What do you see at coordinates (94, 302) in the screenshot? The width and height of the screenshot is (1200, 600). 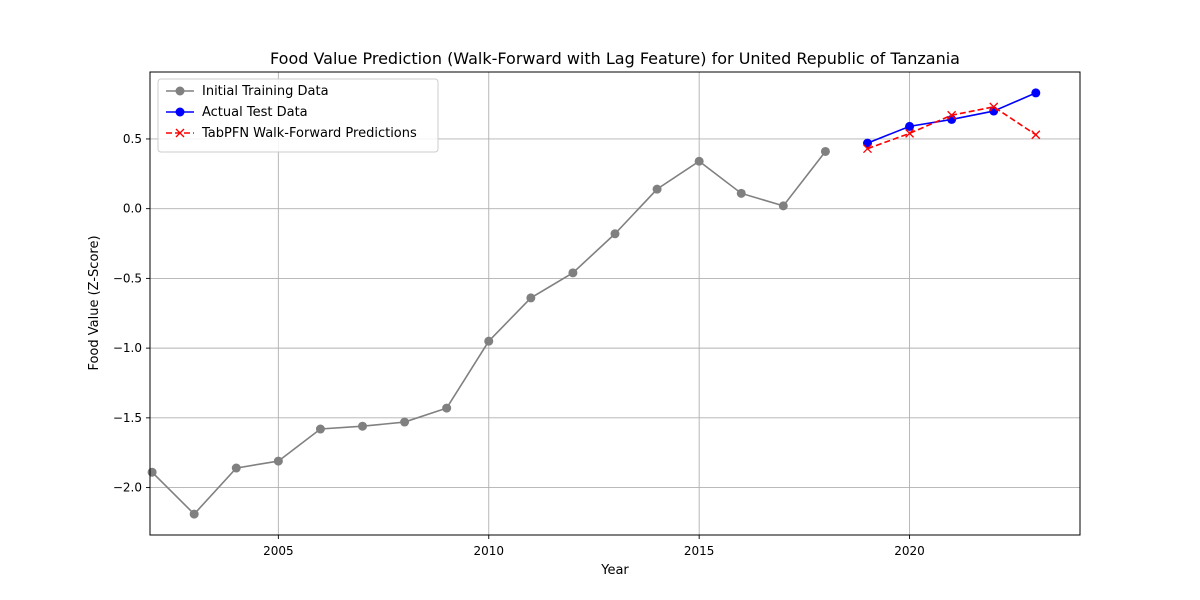 I see `y-axis-label: Food Value (Z-Score)` at bounding box center [94, 302].